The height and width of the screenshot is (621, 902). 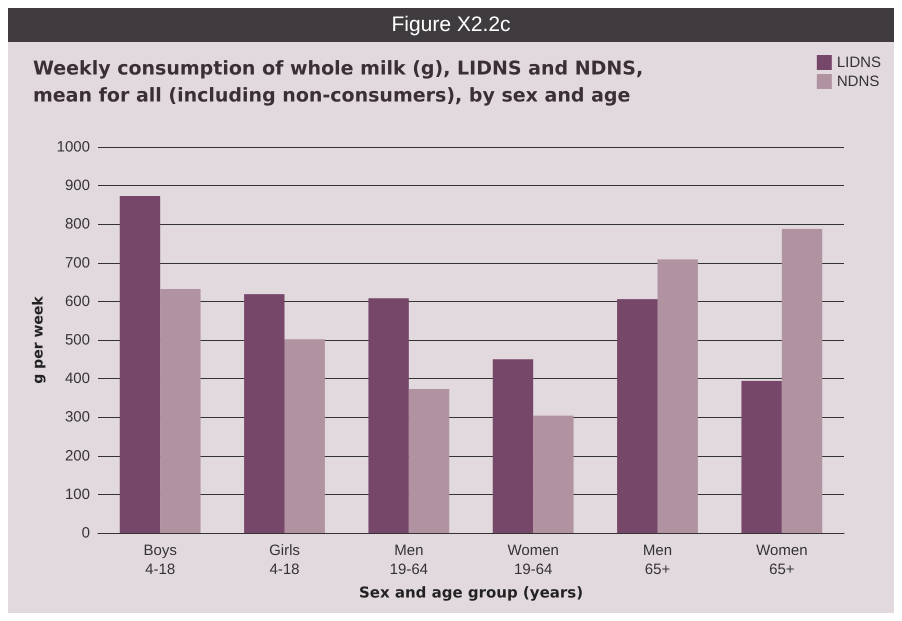 I want to click on y-tick-label: 400, so click(x=77, y=379).